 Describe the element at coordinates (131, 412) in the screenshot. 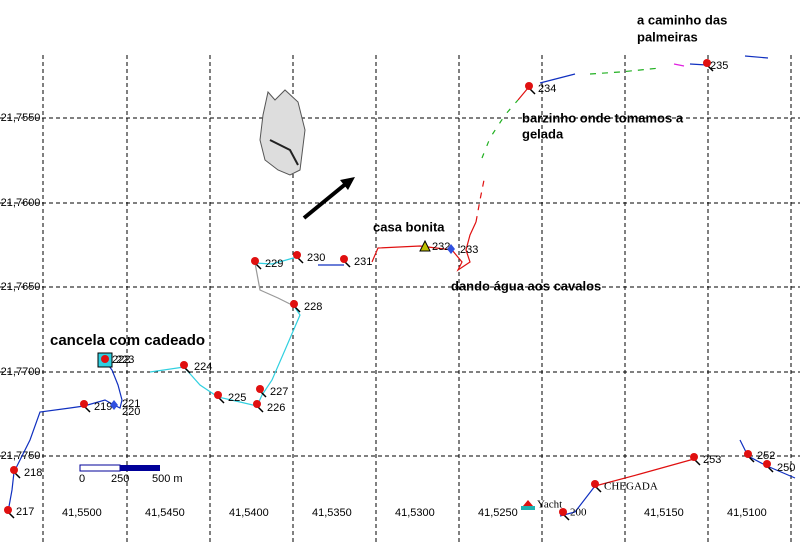

I see `waypoint-label: 220` at that location.